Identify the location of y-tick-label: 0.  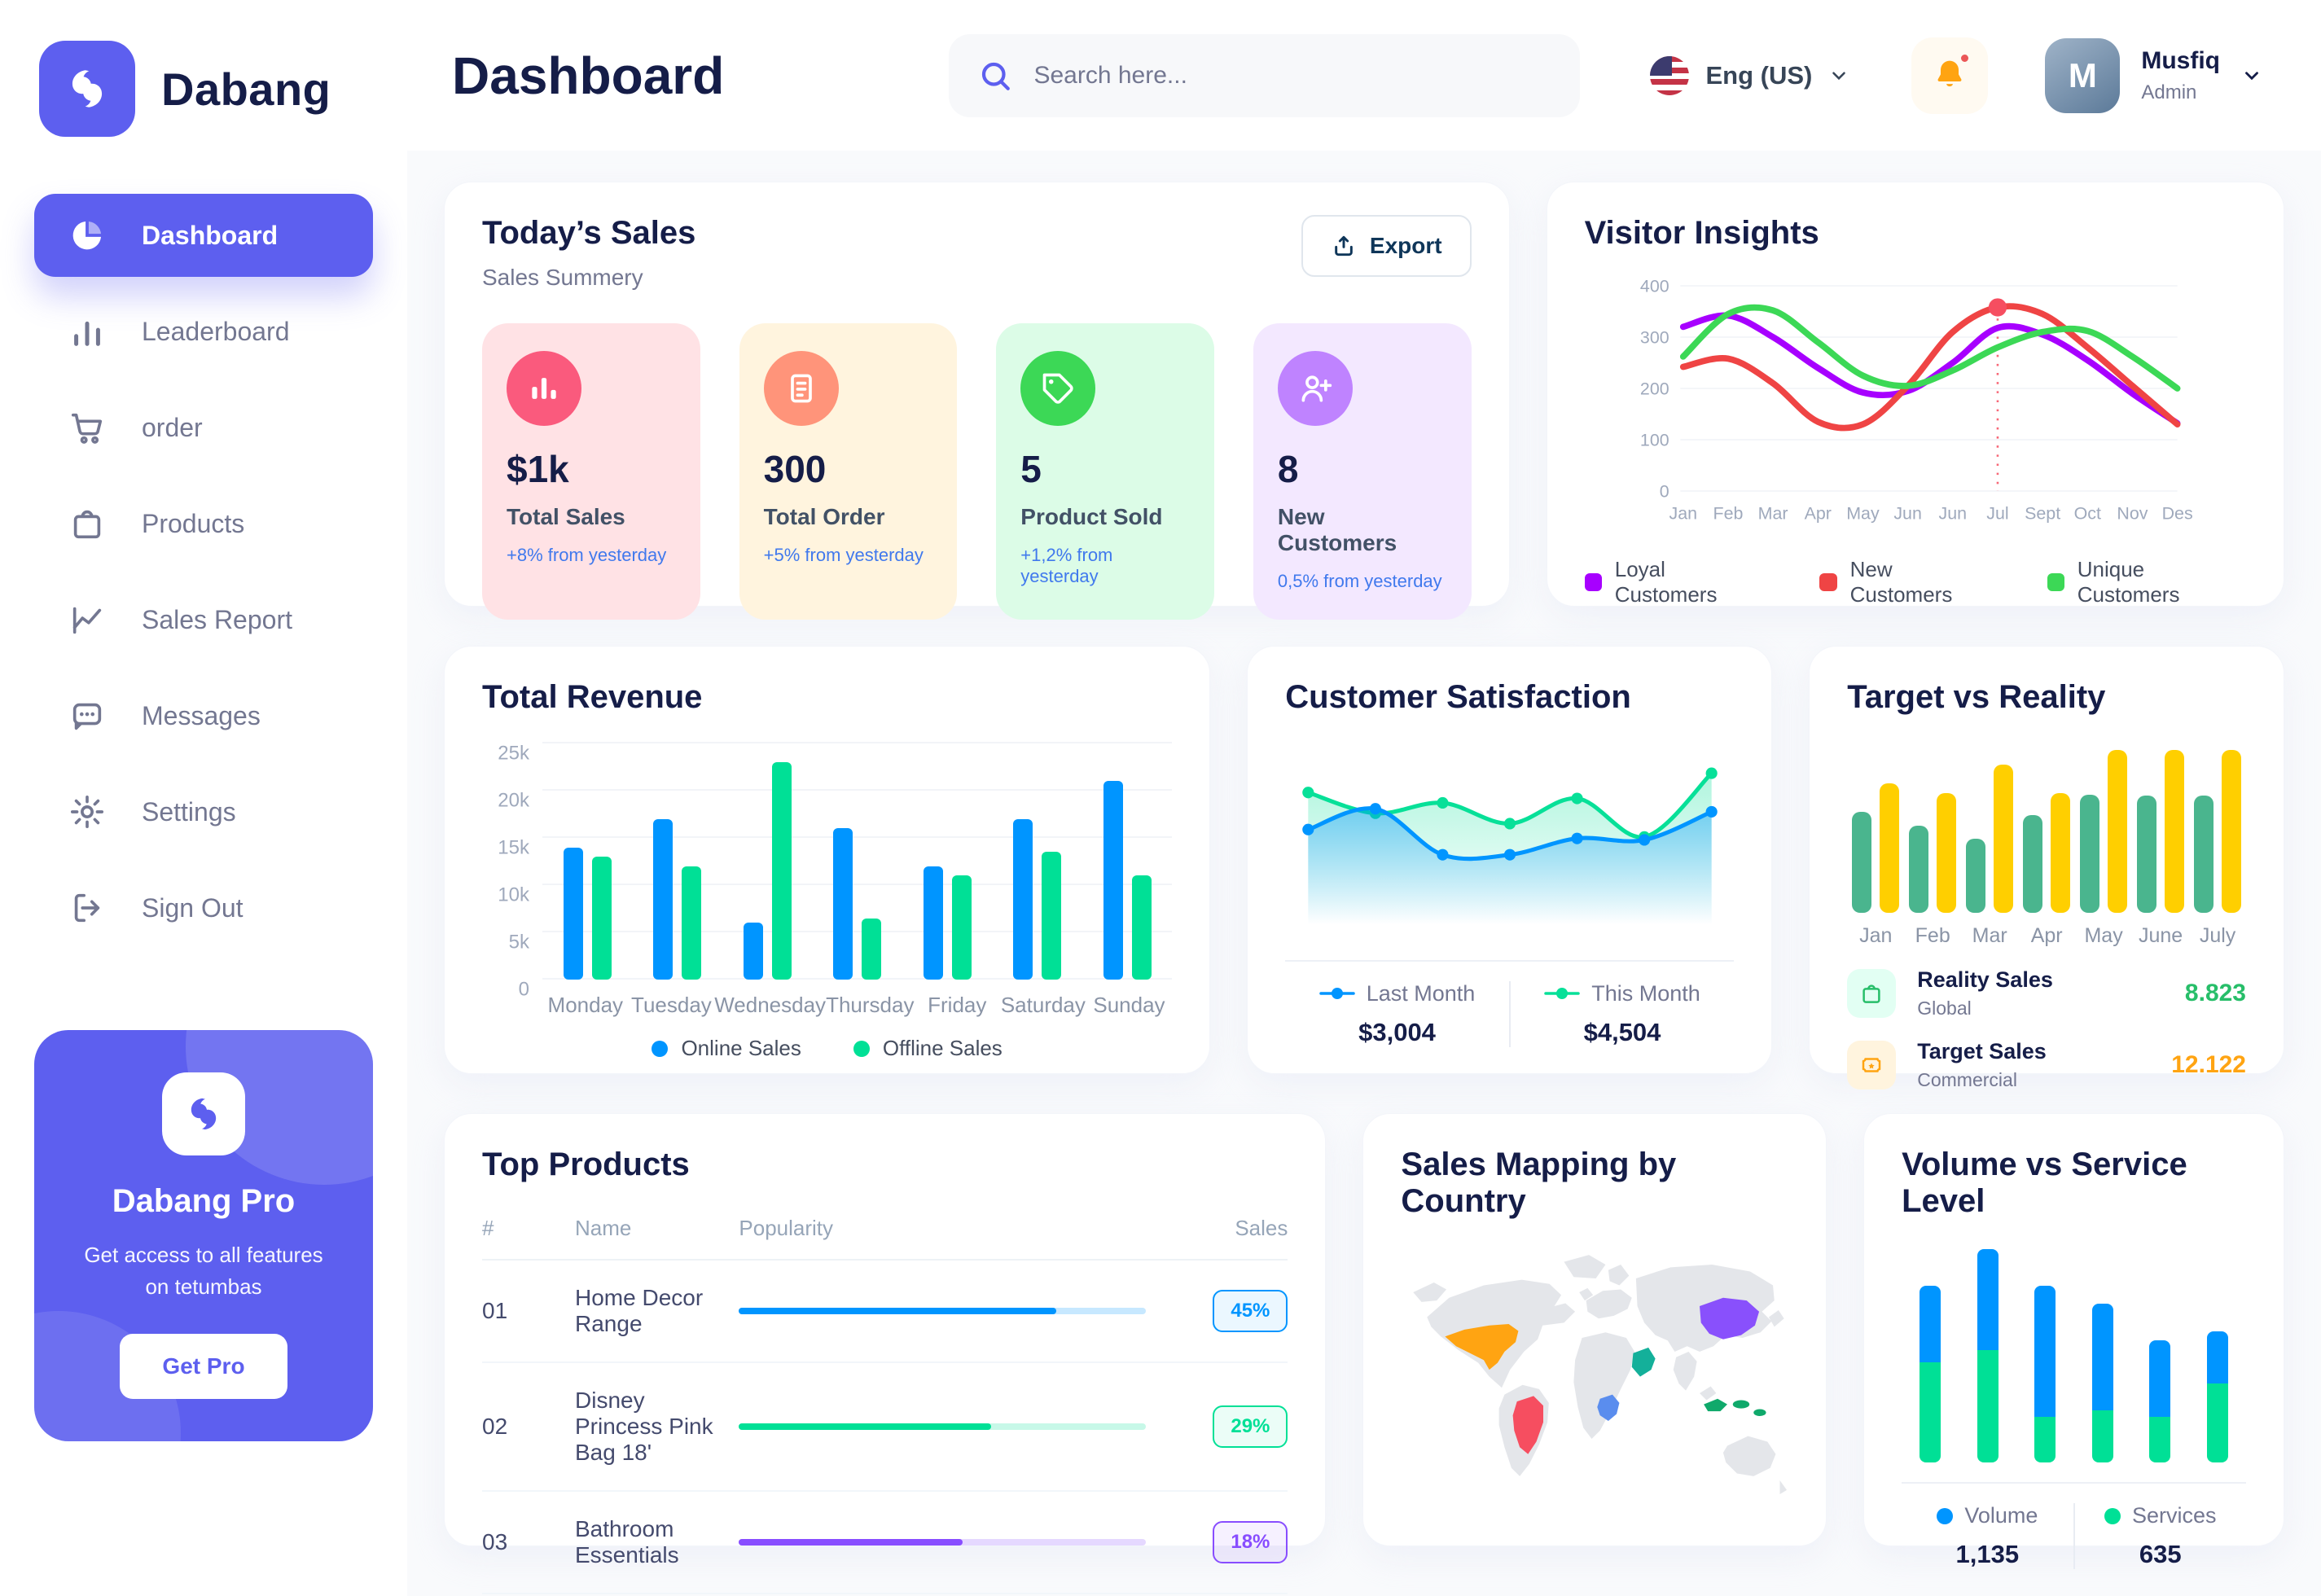
(523, 989).